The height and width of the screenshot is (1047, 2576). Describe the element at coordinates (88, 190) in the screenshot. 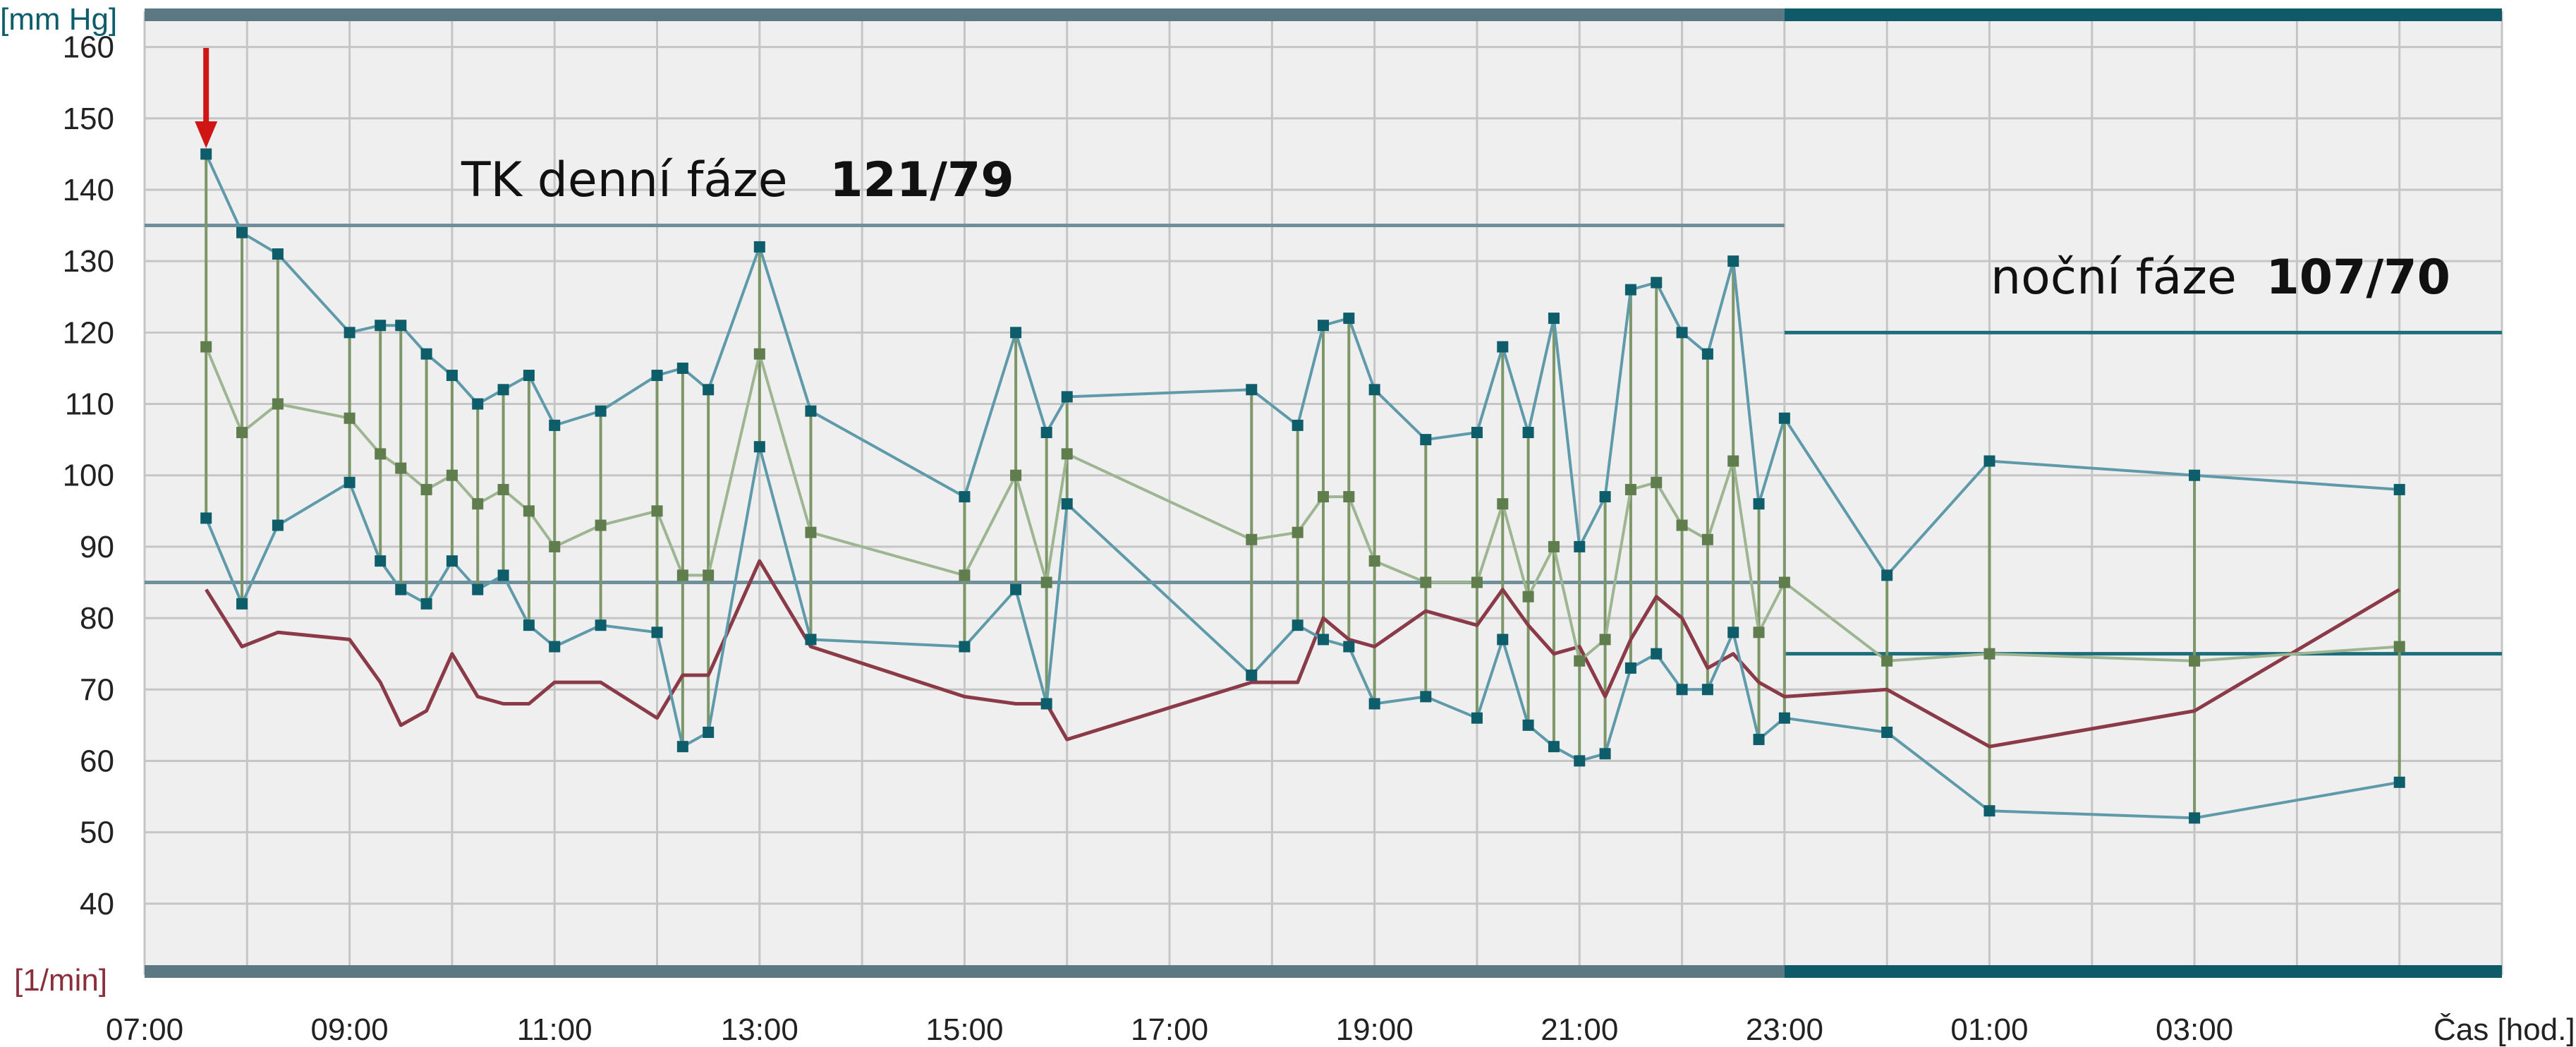

I see `y-tick-label: 140` at that location.